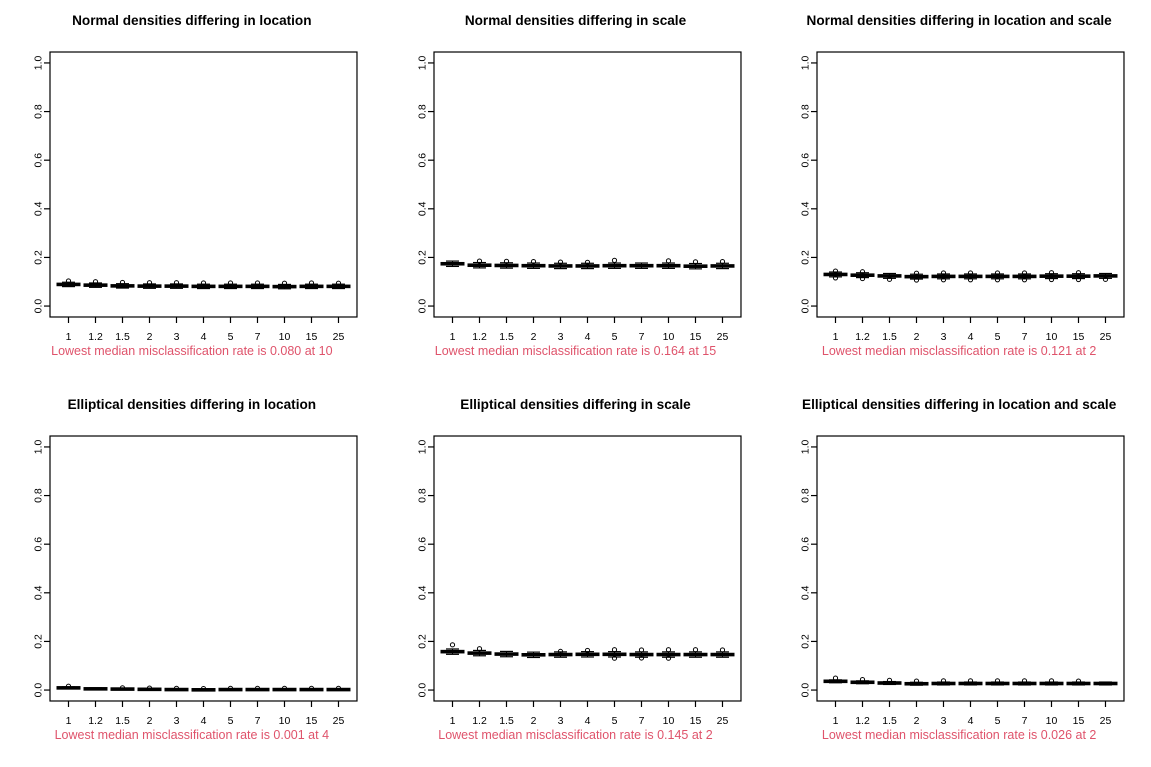  What do you see at coordinates (38, 306) in the screenshot?
I see `y-tick-label: 0.0` at bounding box center [38, 306].